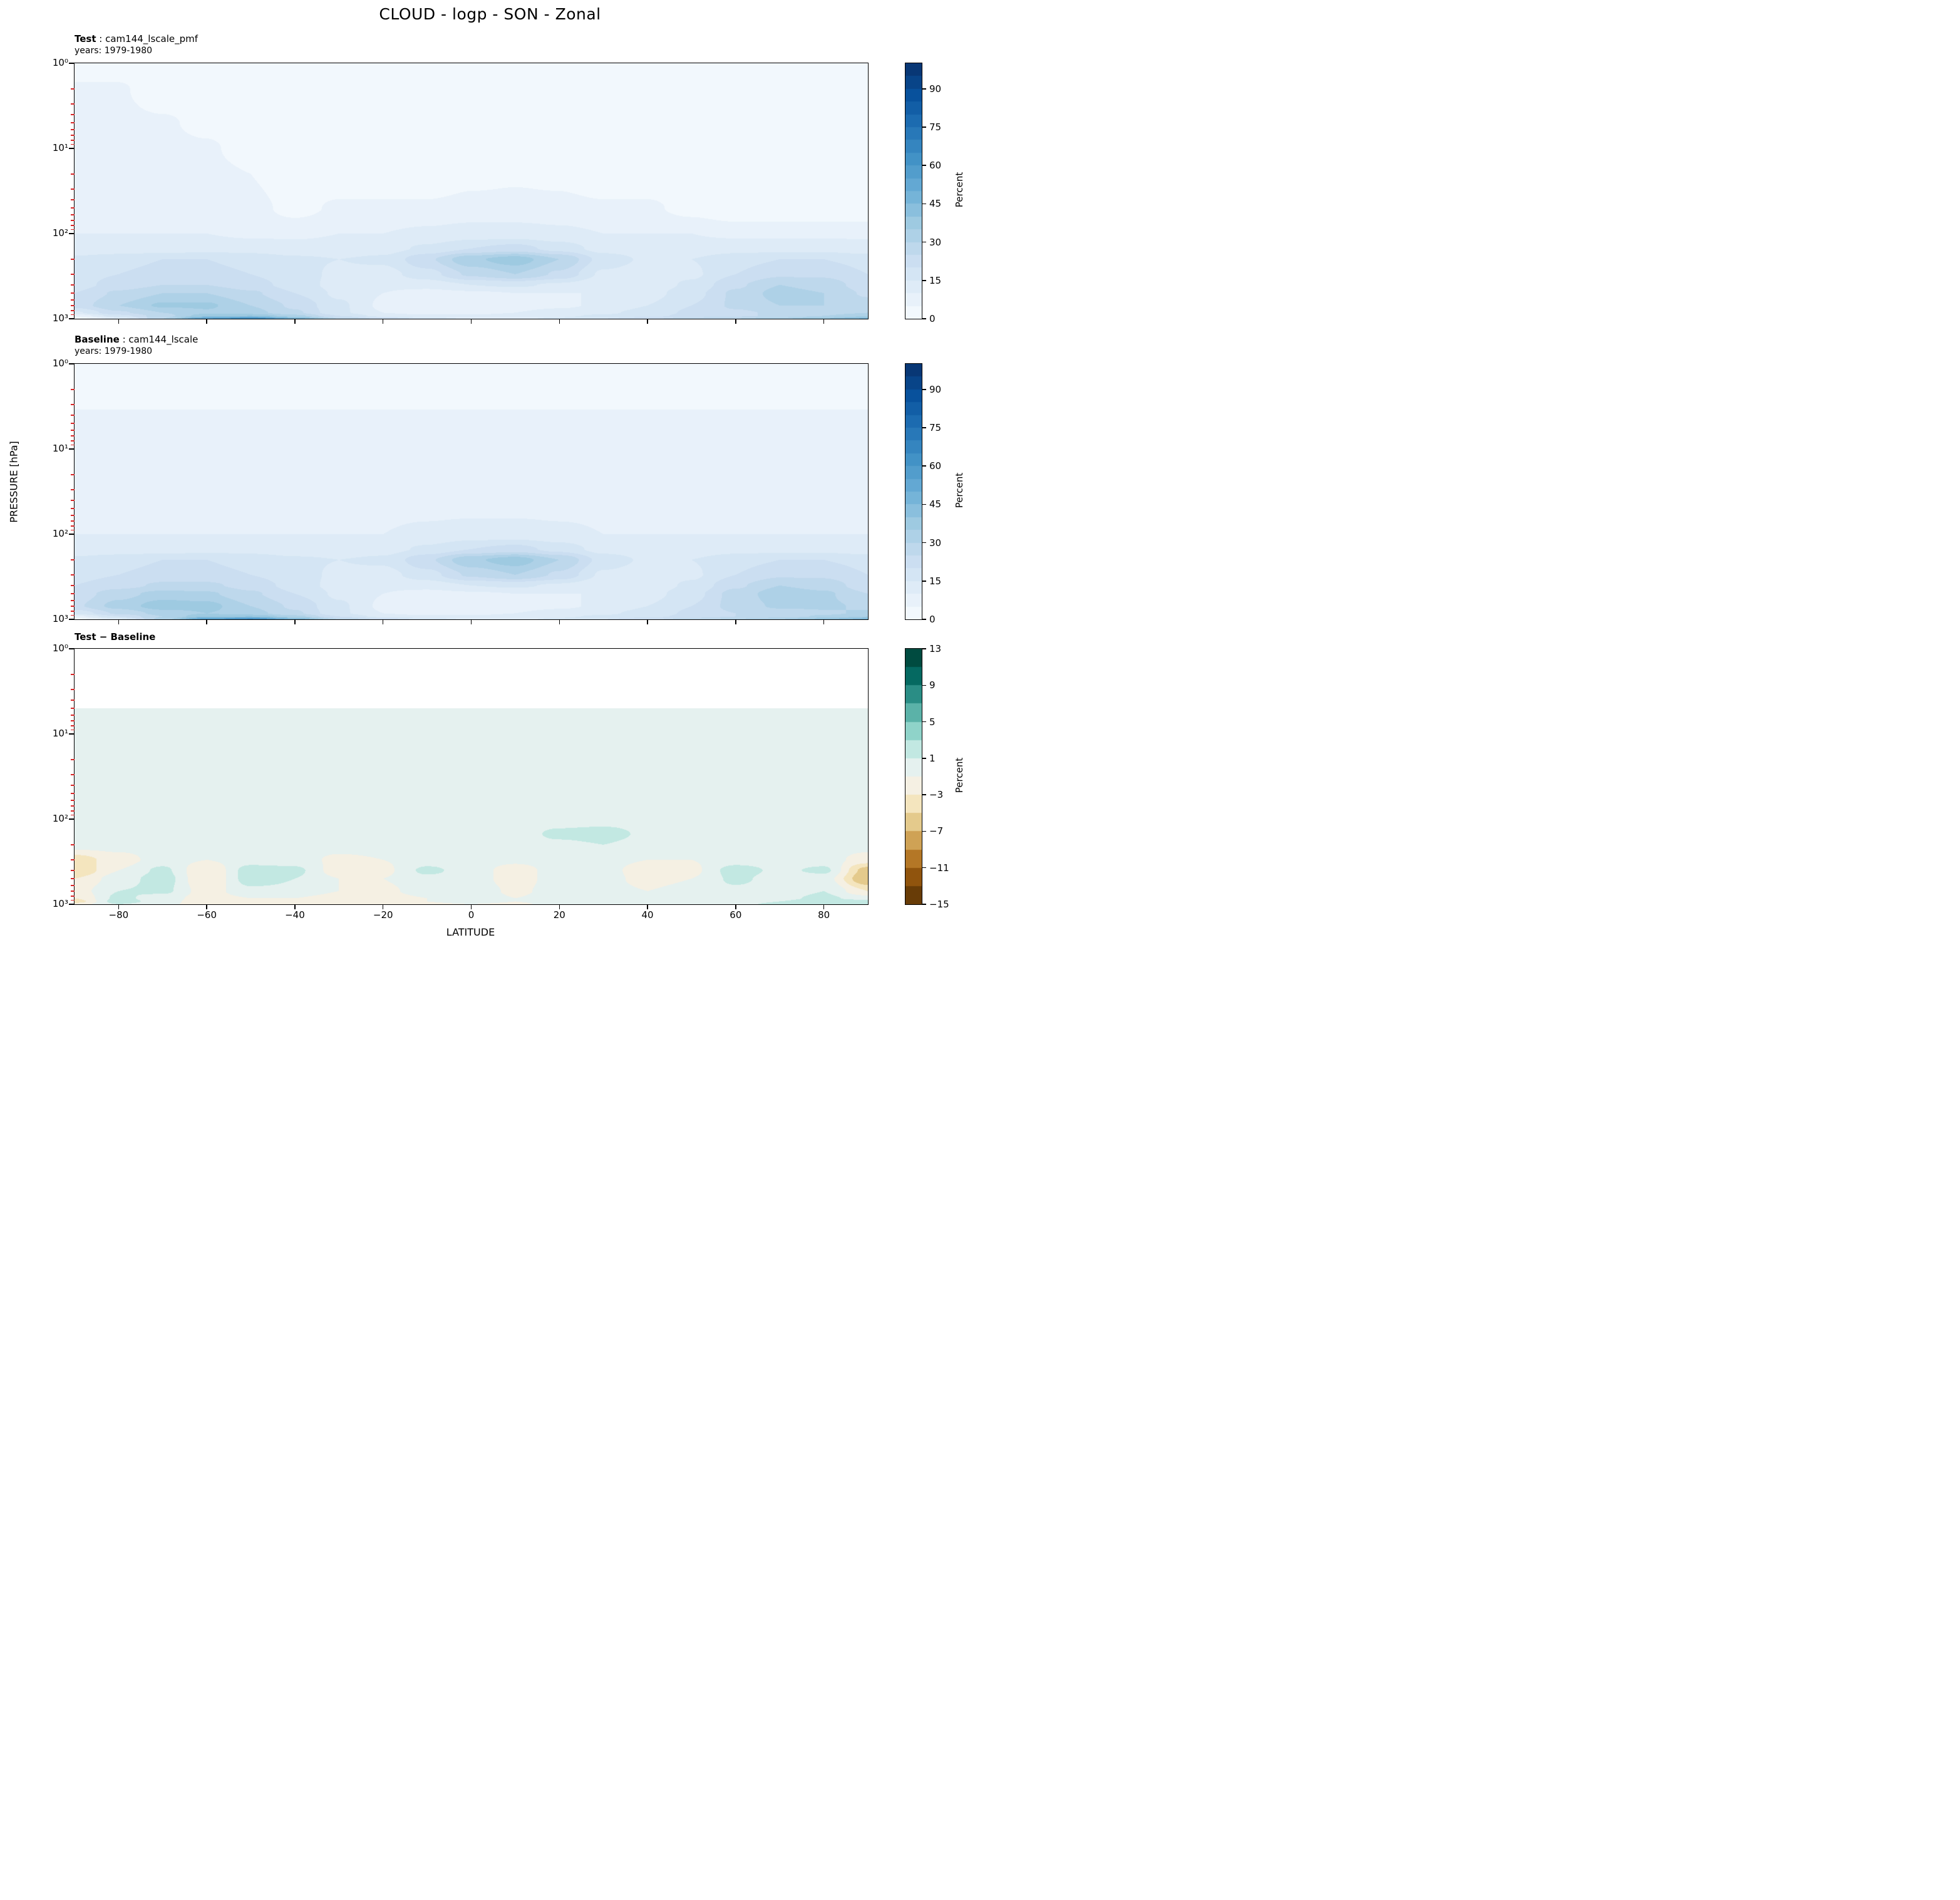  What do you see at coordinates (97, 339) in the screenshot?
I see `panel-baseline-label-bold: Baseline` at bounding box center [97, 339].